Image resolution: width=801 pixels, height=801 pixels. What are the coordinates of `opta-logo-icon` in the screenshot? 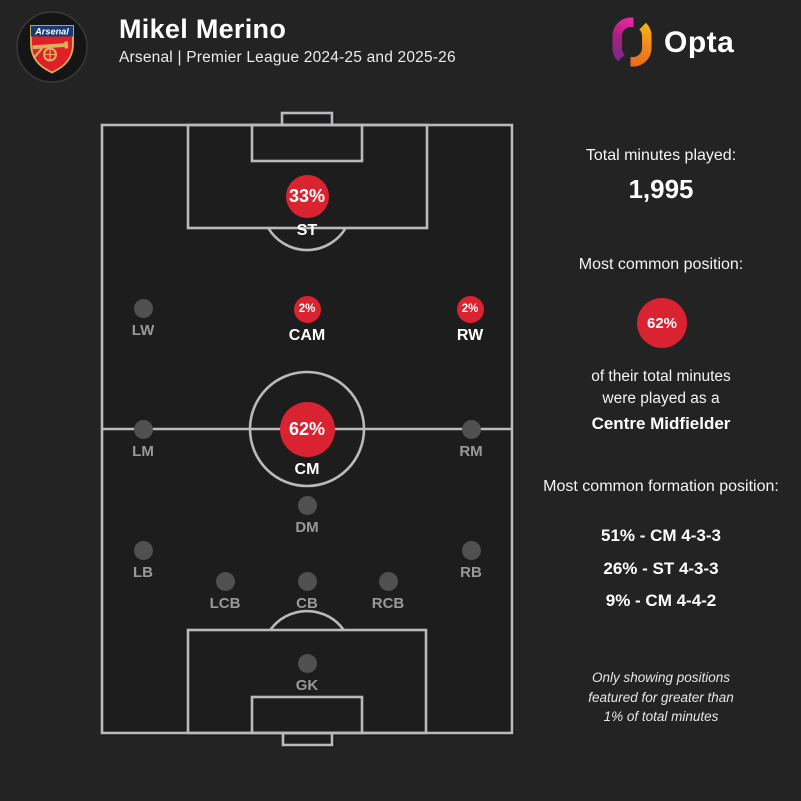 It's located at (632, 42).